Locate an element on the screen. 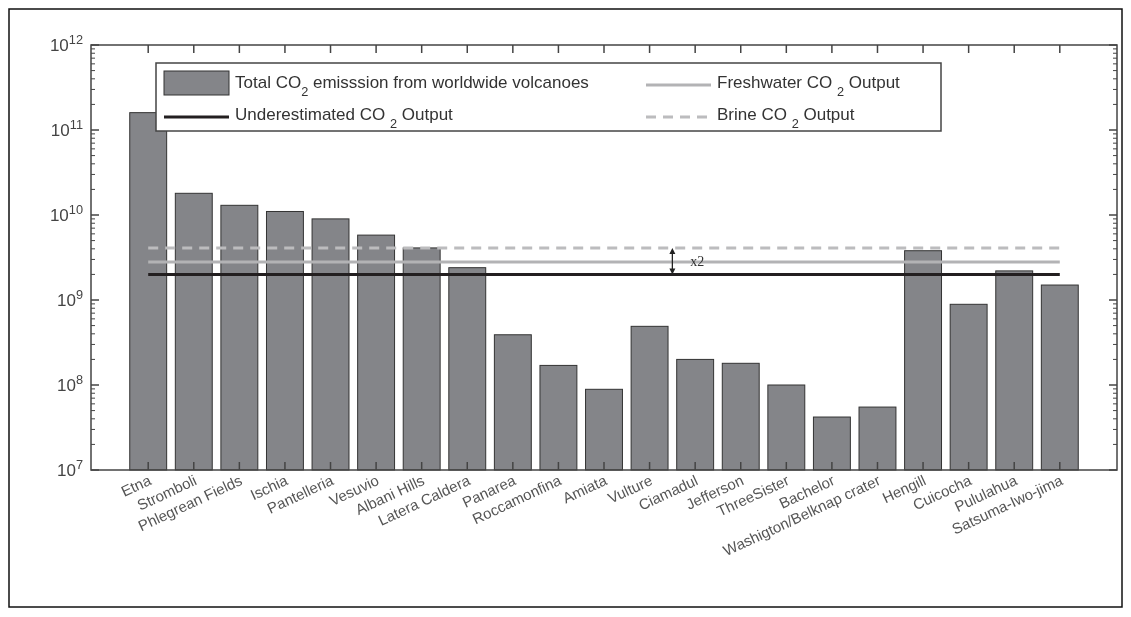 The height and width of the screenshot is (617, 1131). legend-label: Underestimated CO $_{2}$ Output is located at coordinates (344, 118).